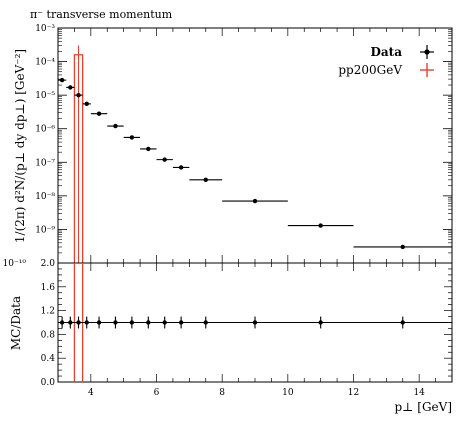 The image size is (467, 421). Describe the element at coordinates (16, 323) in the screenshot. I see `ratio-y-axis-label: MC/Data` at that location.